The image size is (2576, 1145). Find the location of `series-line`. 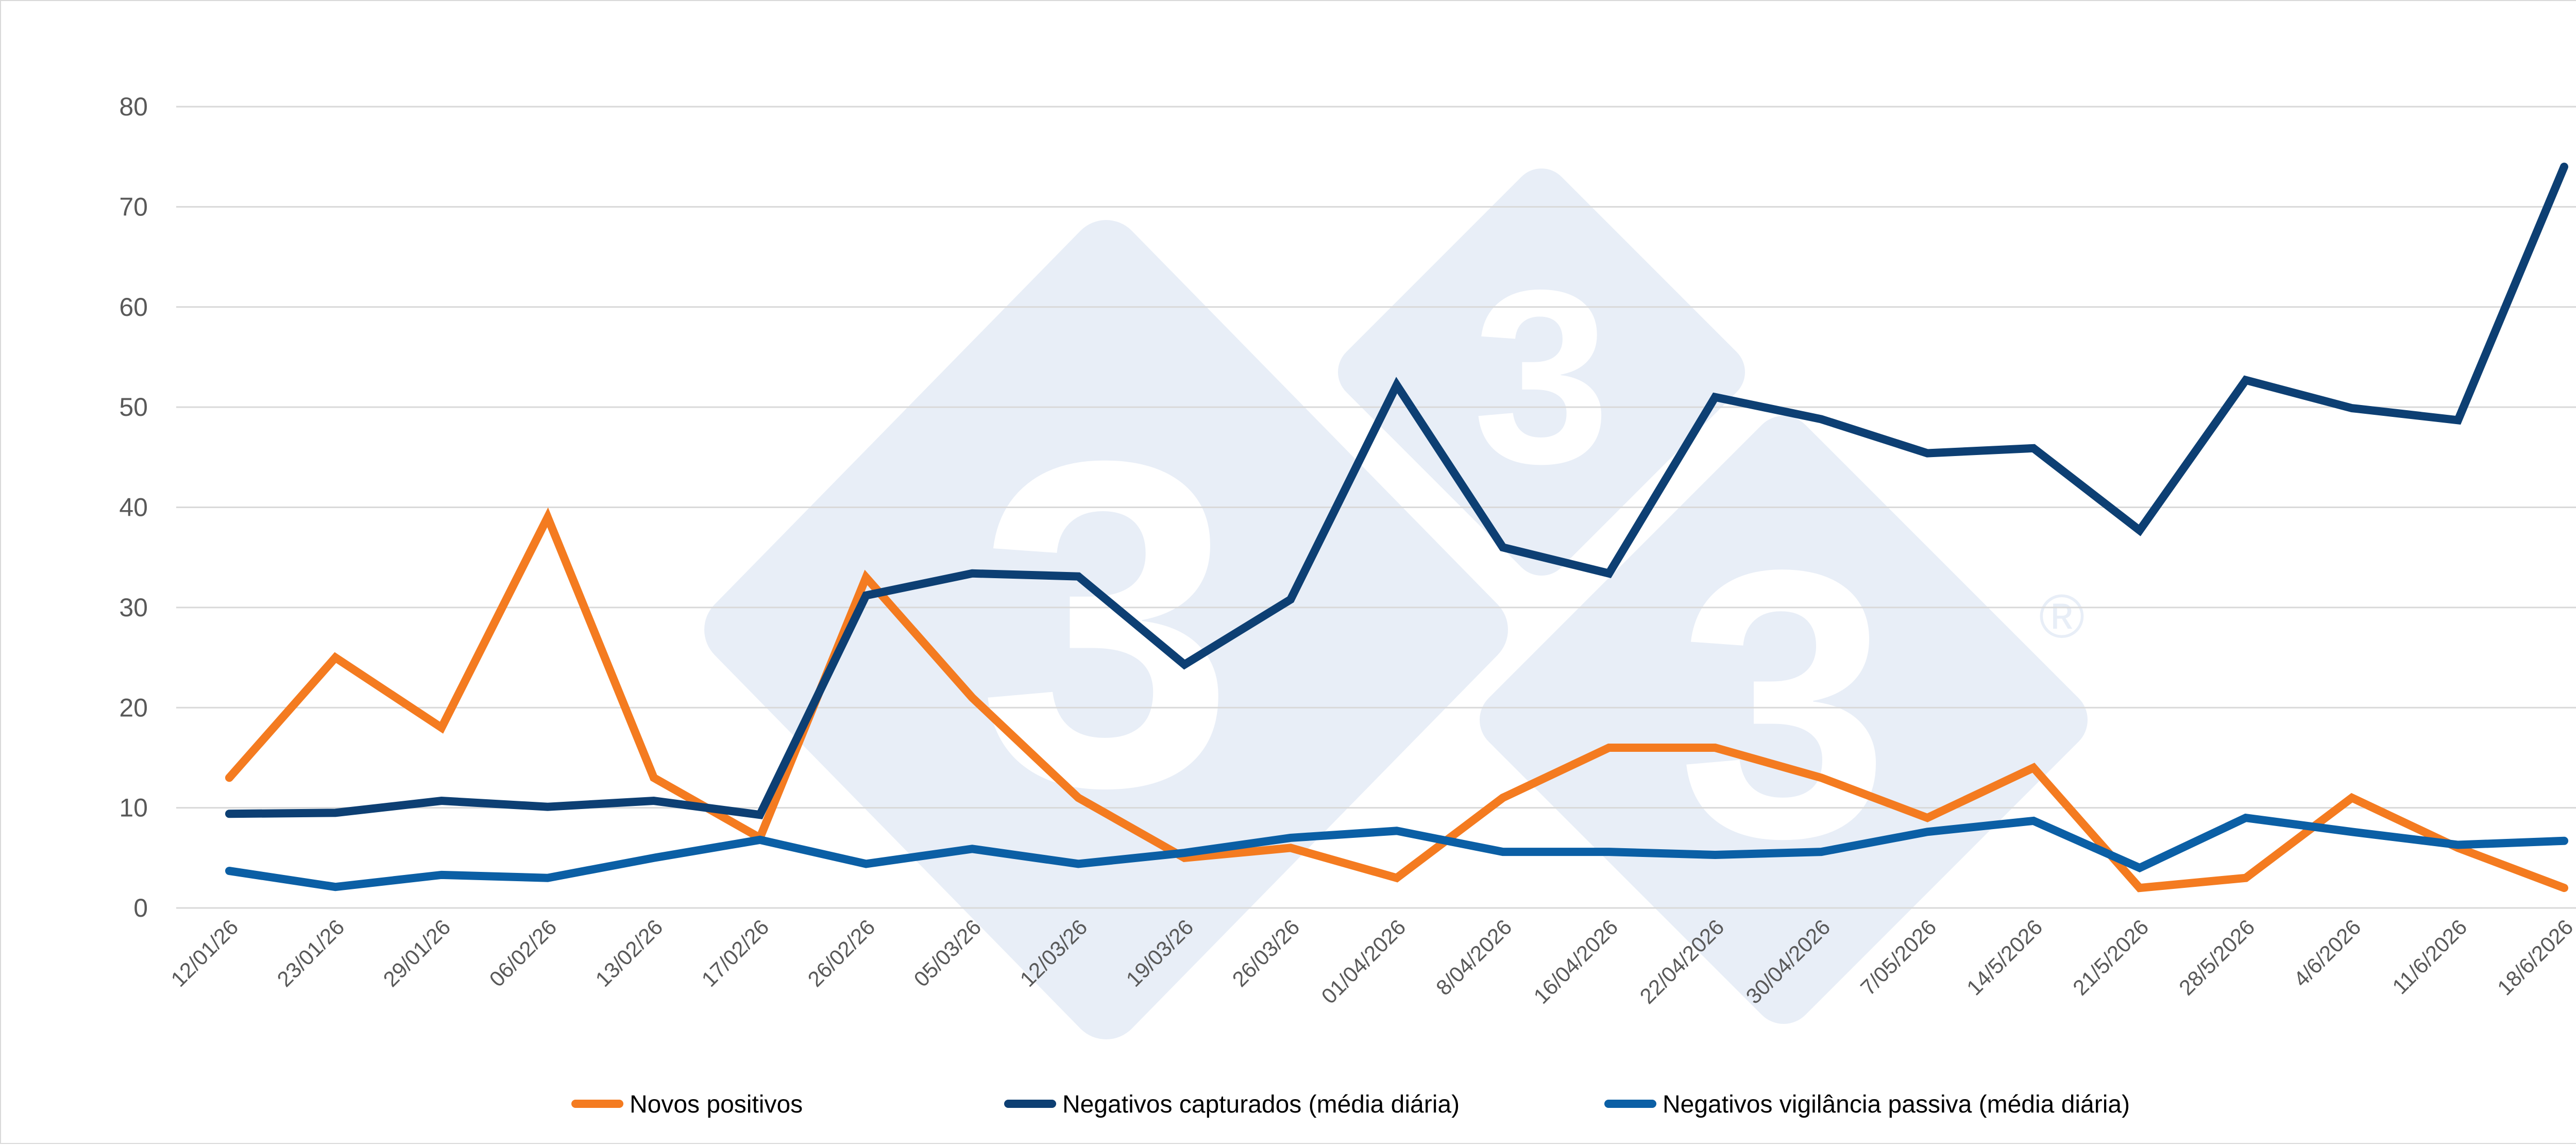

series-line is located at coordinates (1396, 852).